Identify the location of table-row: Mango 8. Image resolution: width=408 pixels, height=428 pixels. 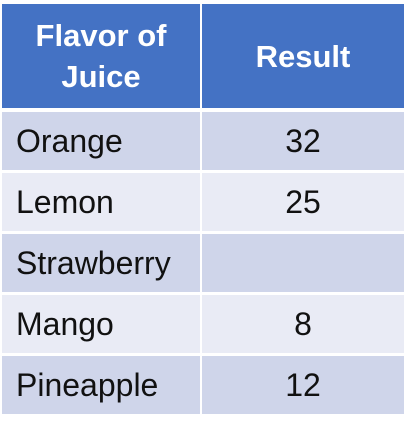
(203, 325).